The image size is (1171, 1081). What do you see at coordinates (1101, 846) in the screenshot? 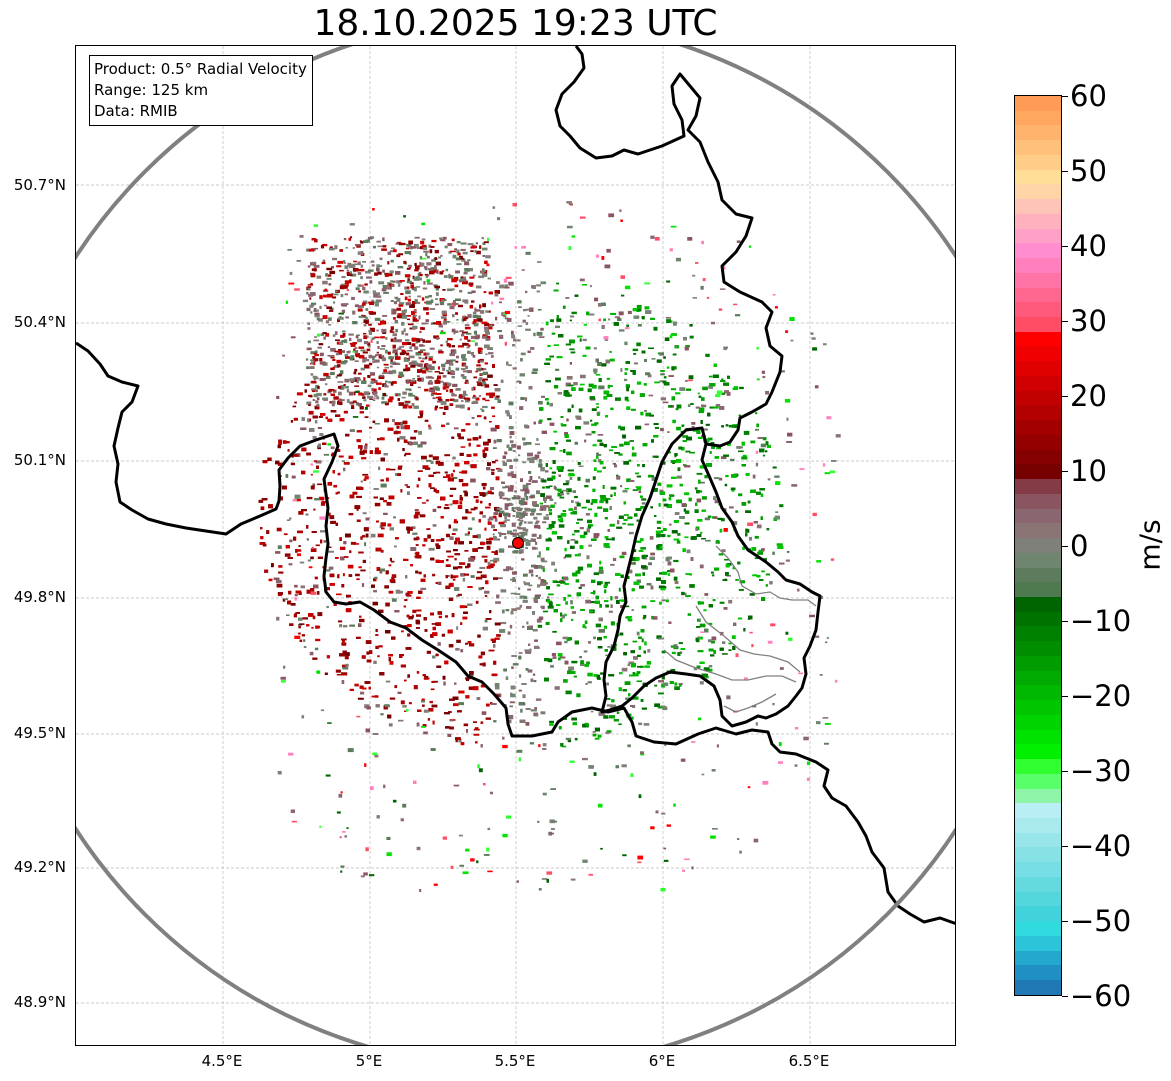
I see `colorbar-tick-label: −40` at bounding box center [1101, 846].